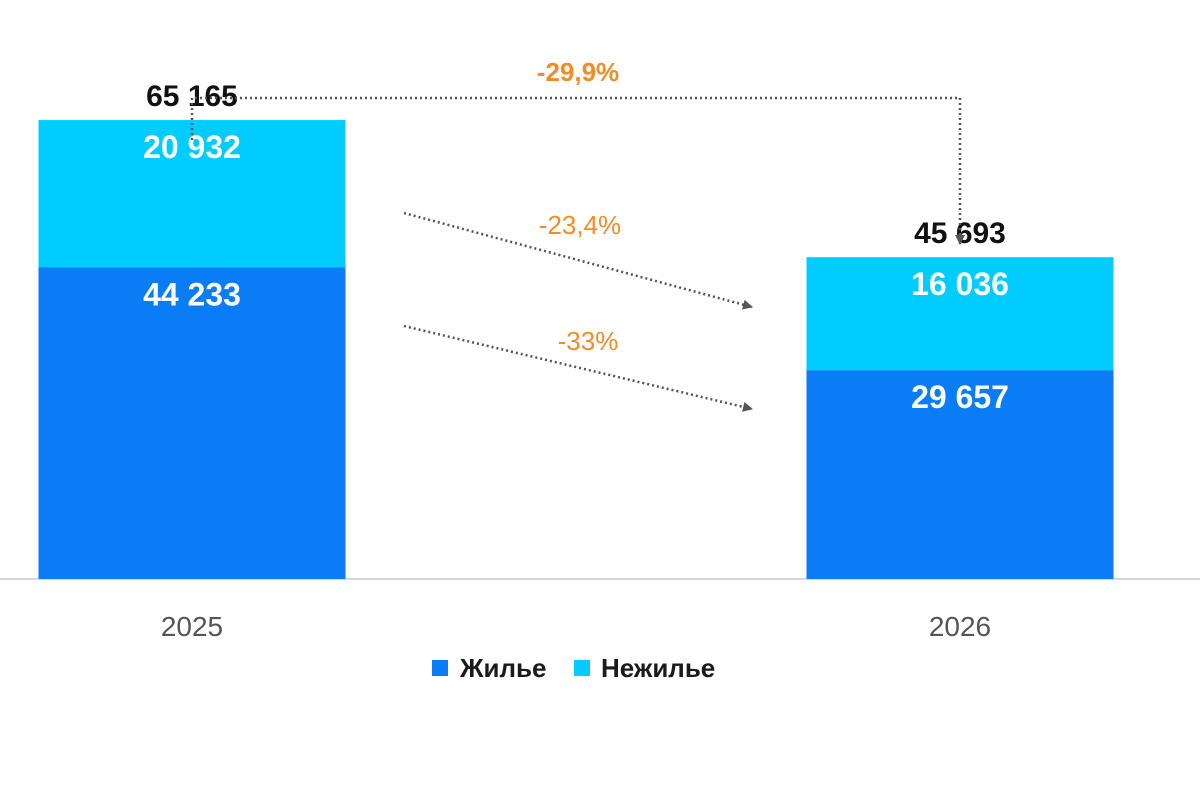  I want to click on category-label-2026: 2026, so click(960, 626).